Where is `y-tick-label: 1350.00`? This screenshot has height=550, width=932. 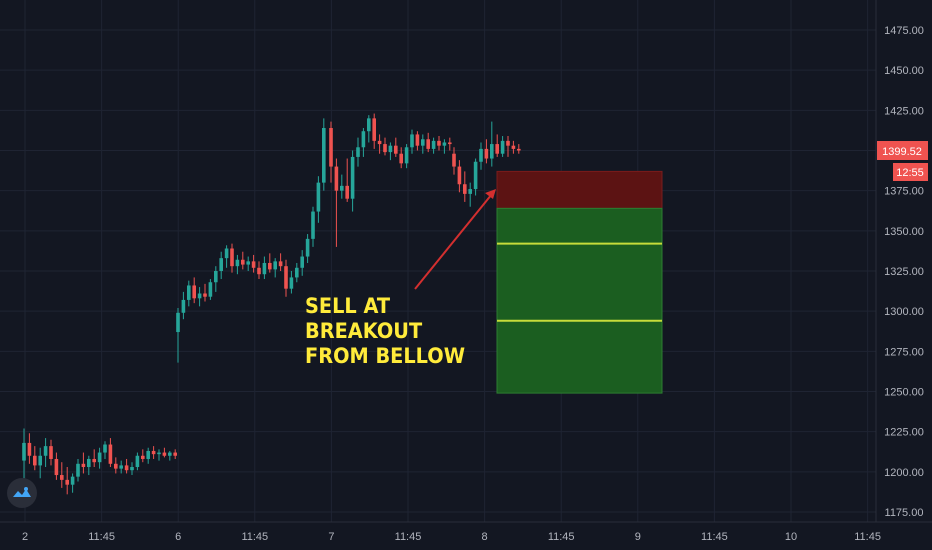 y-tick-label: 1350.00 is located at coordinates (904, 232).